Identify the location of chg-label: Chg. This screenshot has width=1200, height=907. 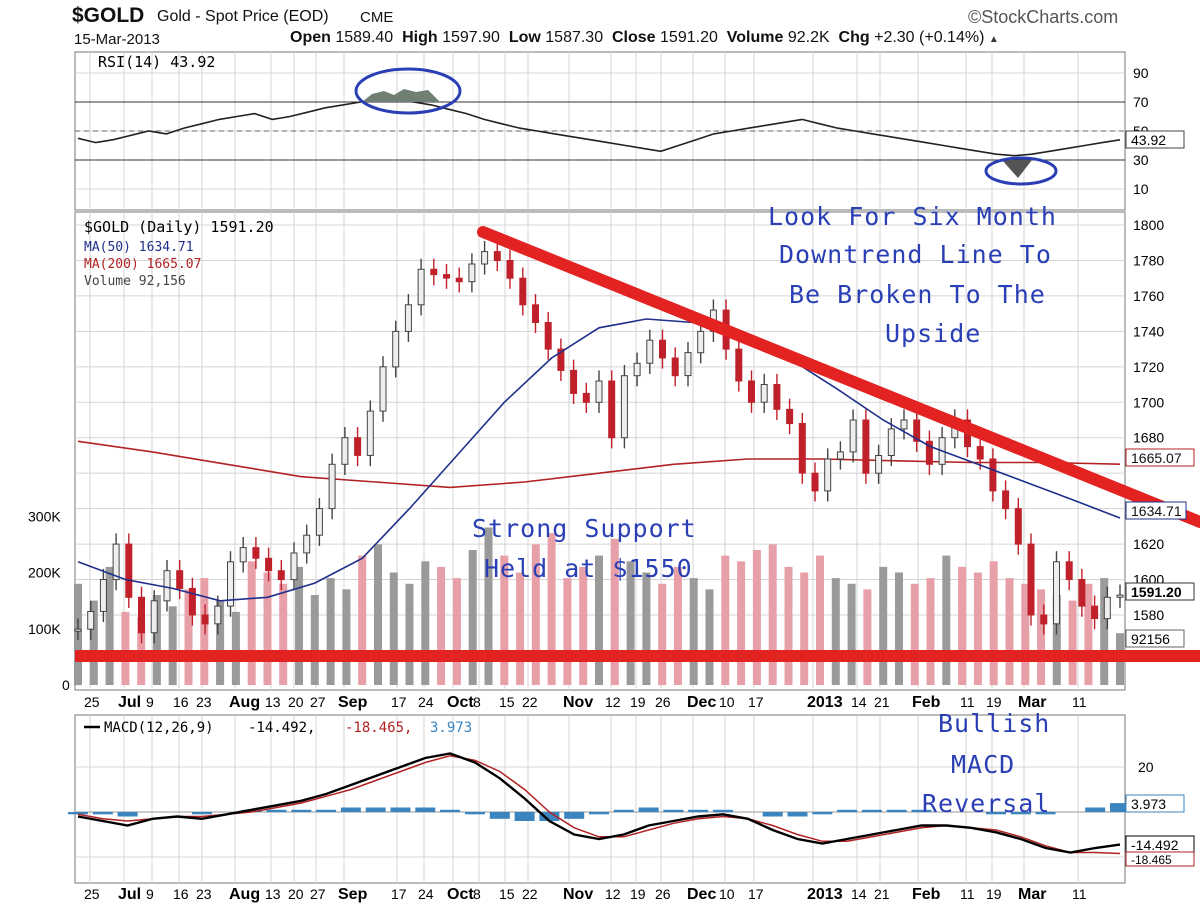
(854, 37).